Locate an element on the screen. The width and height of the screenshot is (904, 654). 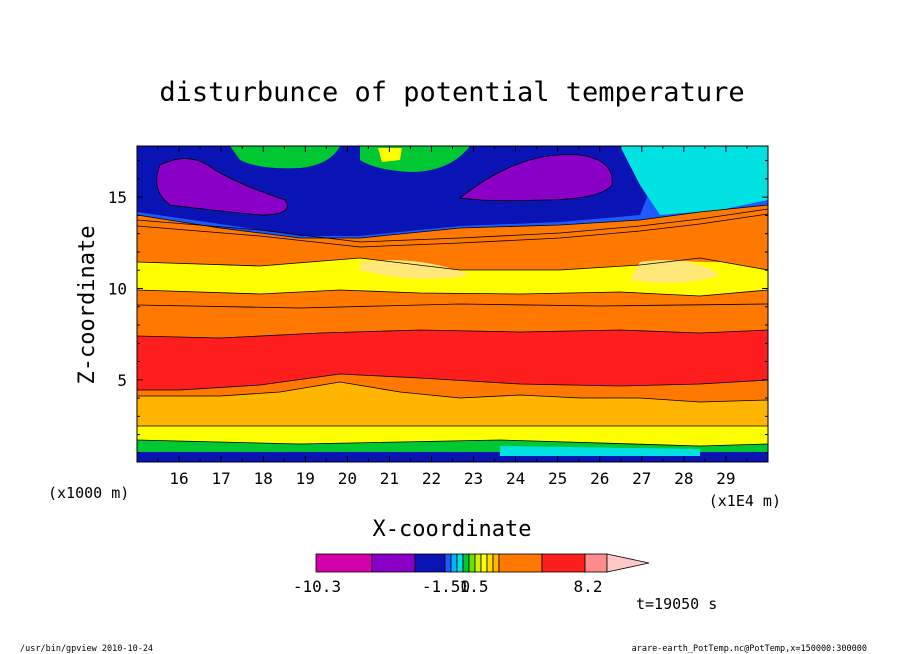
y-axis-label: Z-coordinate is located at coordinates (87, 305).